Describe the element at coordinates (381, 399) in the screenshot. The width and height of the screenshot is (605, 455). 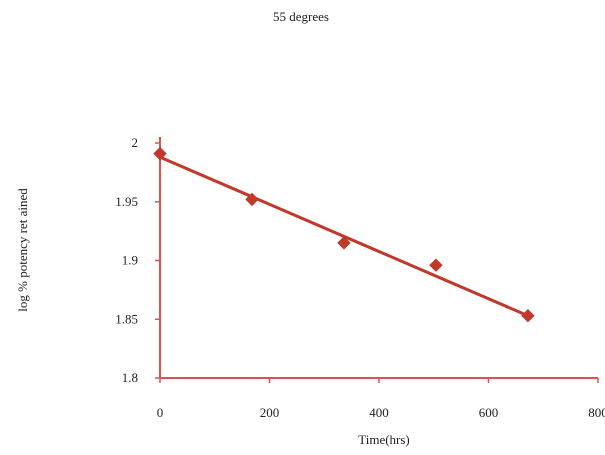
I see `x-axis-ticks: 0 200 400 600 800` at that location.